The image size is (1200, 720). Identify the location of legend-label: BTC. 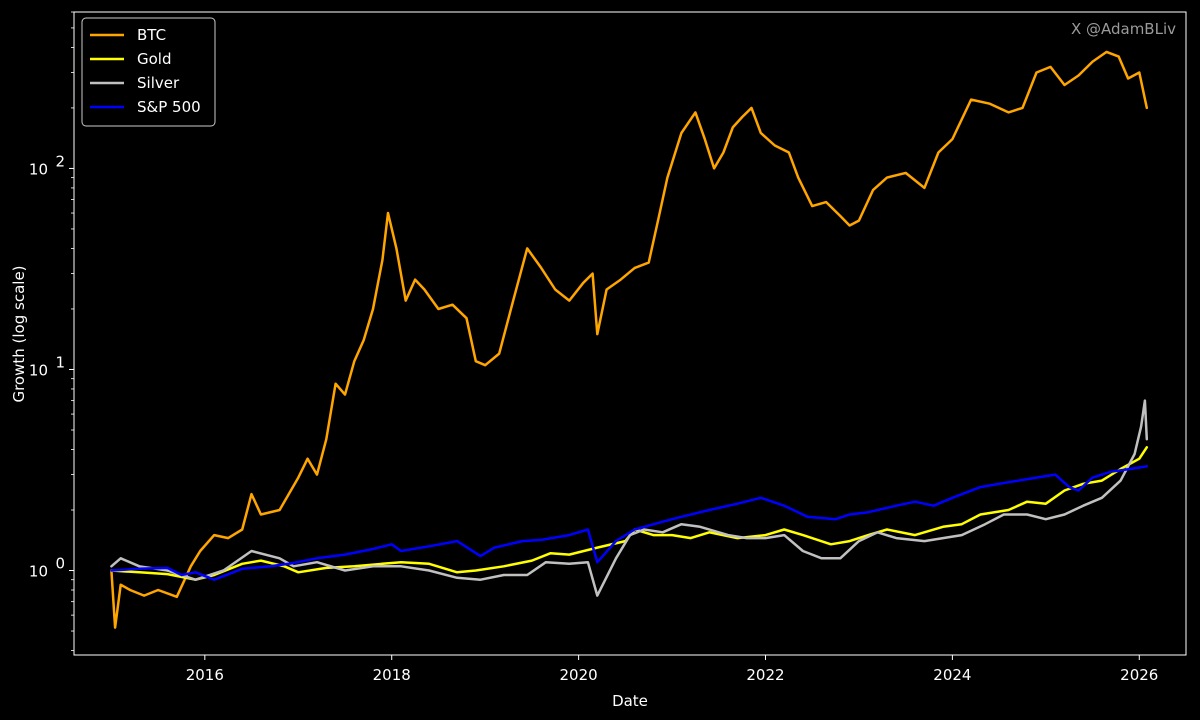
(151, 35).